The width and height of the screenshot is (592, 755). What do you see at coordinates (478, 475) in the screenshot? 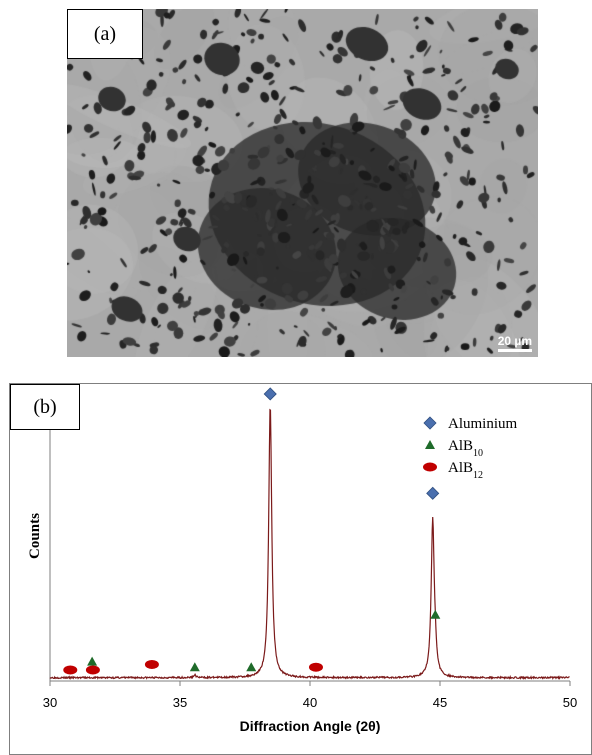
I see `legend-label-subscript: 12` at bounding box center [478, 475].